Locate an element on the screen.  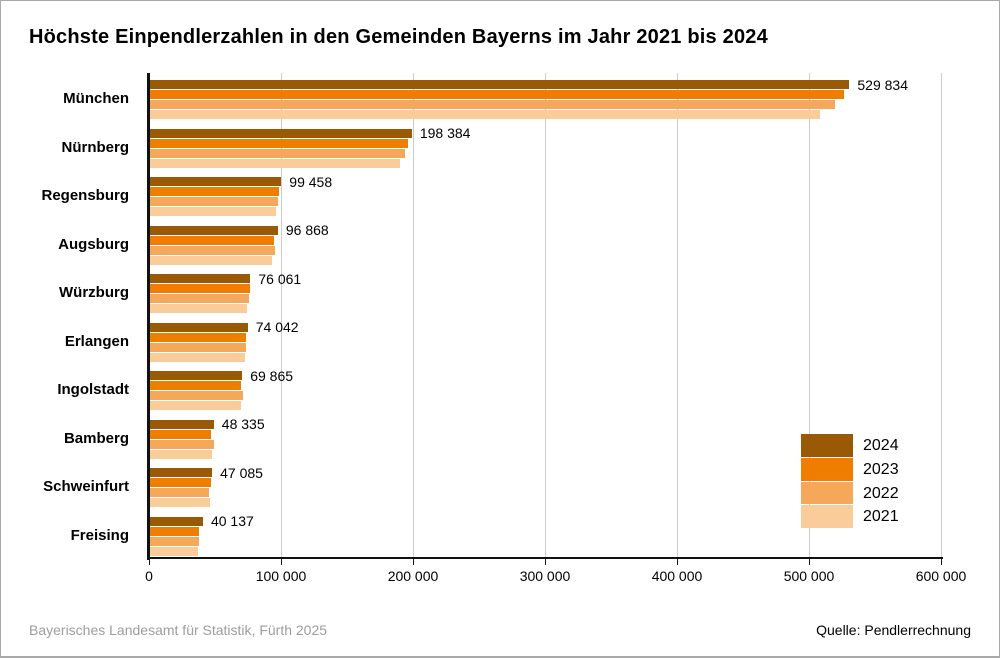
legend-label-2024: 2024 is located at coordinates (881, 445).